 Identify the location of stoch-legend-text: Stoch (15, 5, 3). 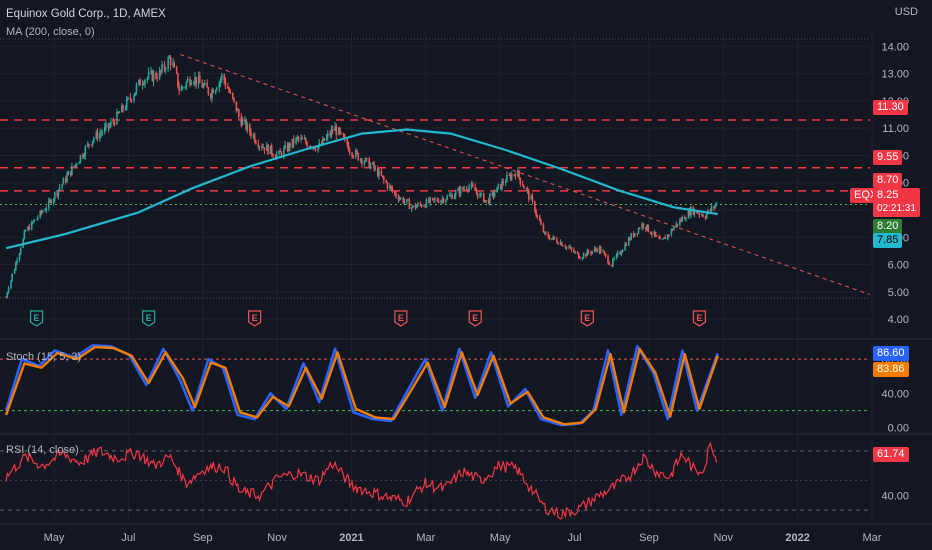
(44, 357).